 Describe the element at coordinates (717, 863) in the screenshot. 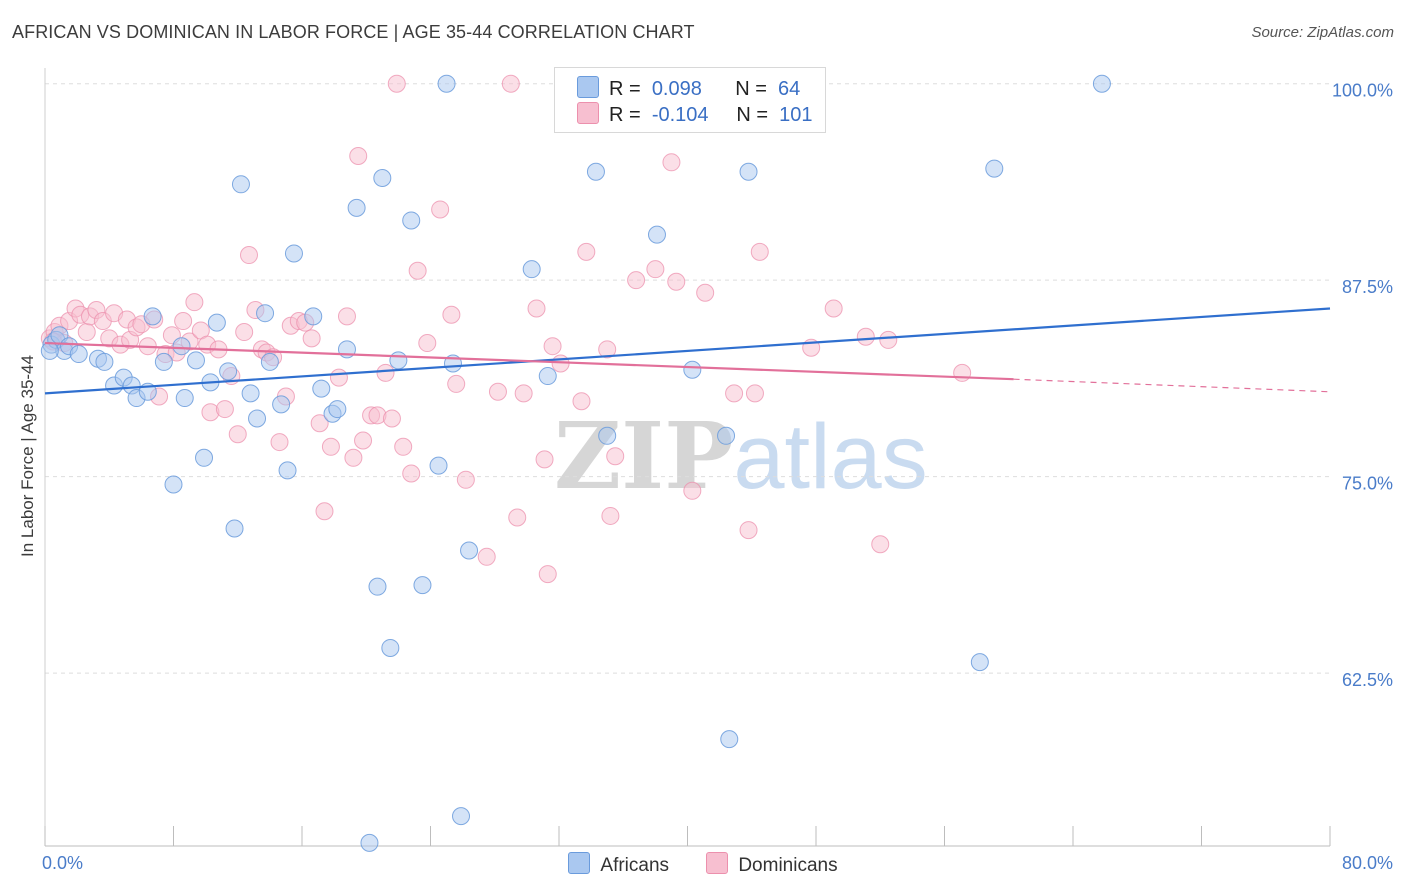

I see `dominicans-legend-swatch` at that location.